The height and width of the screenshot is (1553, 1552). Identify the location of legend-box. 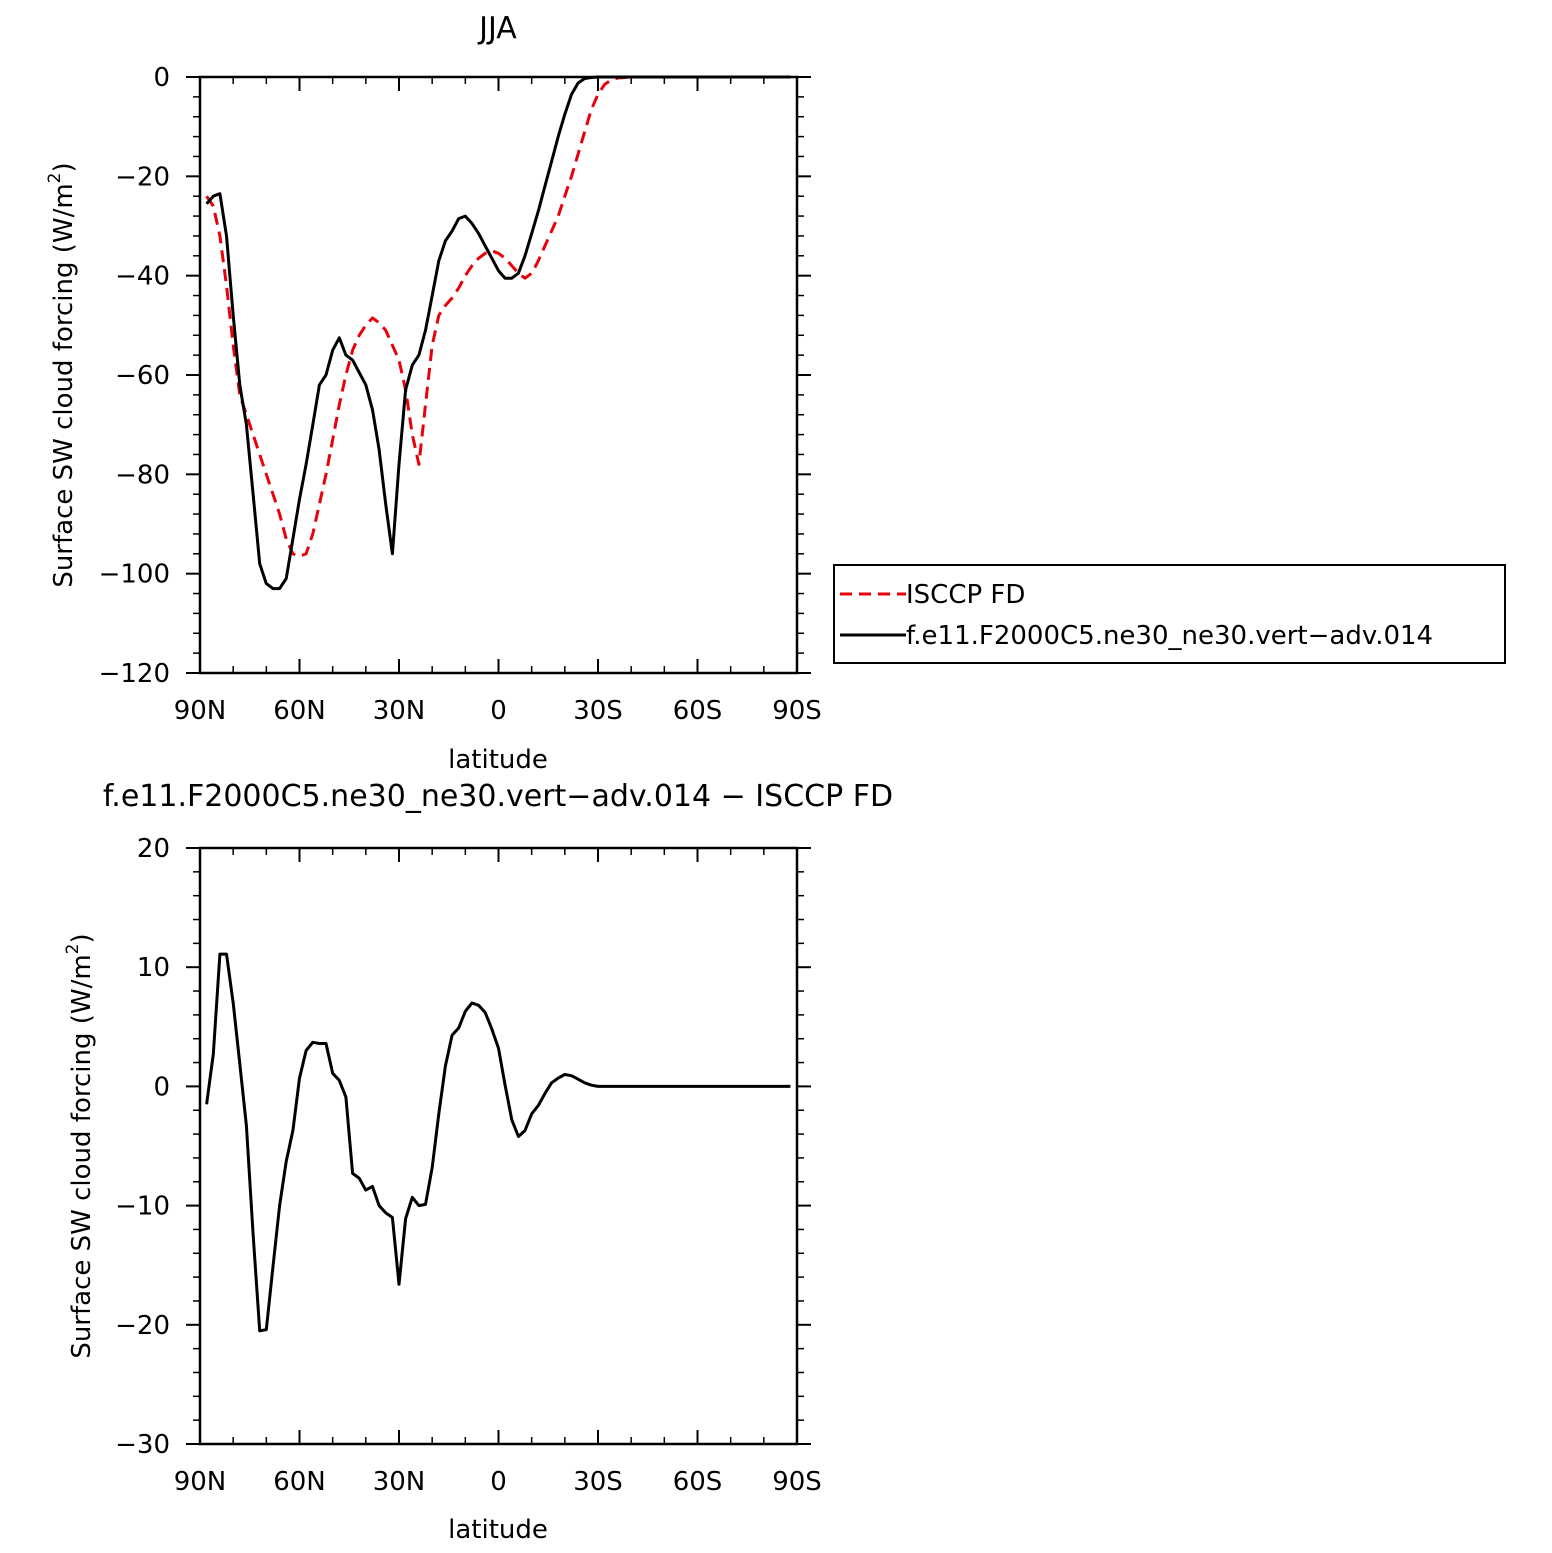
(1169, 614).